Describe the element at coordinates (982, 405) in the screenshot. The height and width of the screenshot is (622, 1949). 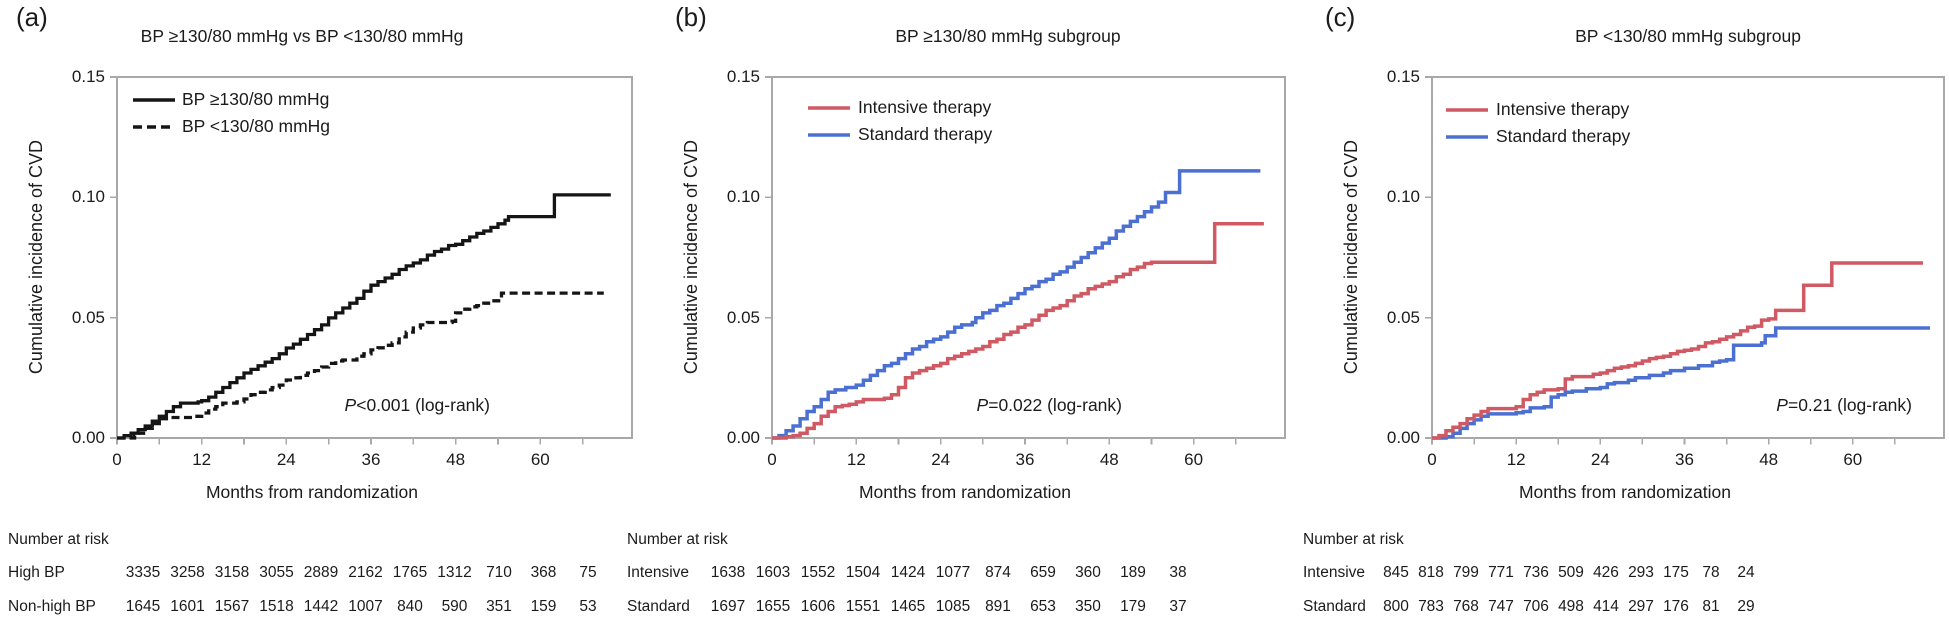
I see `p-value-italic-p: P` at that location.